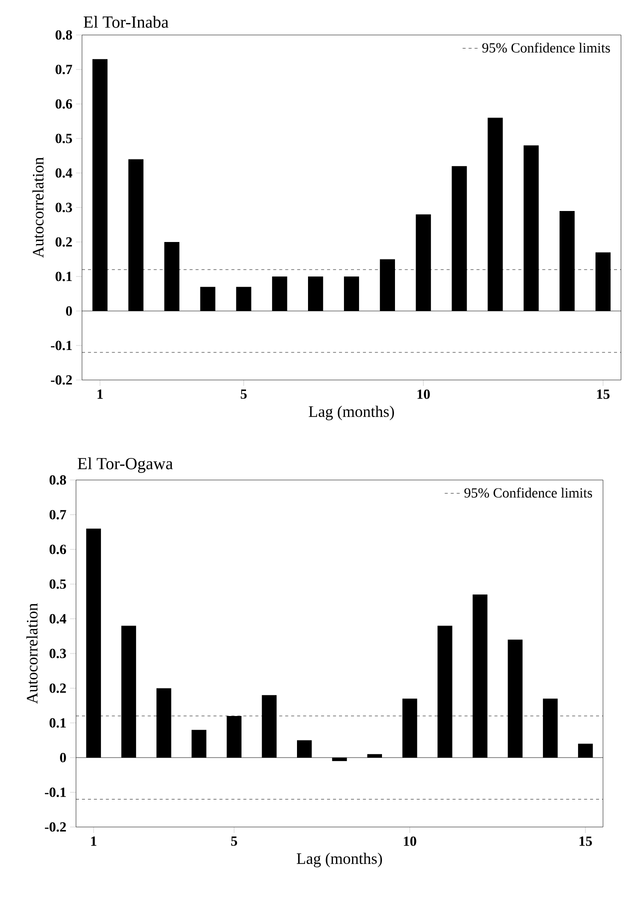 The width and height of the screenshot is (634, 899). I want to click on chart-title: El Tor-Ogawa, so click(125, 465).